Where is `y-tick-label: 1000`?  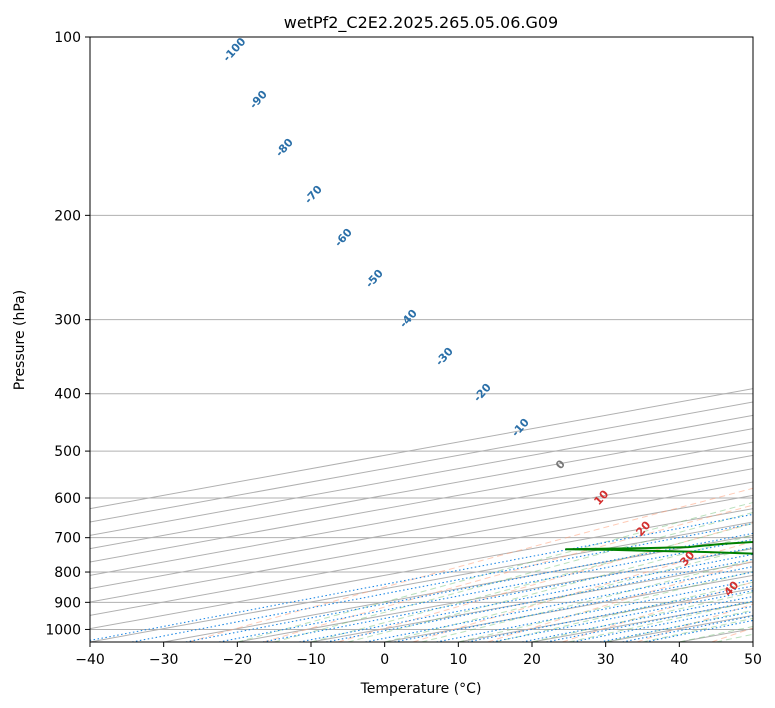
y-tick-label: 1000 is located at coordinates (63, 630).